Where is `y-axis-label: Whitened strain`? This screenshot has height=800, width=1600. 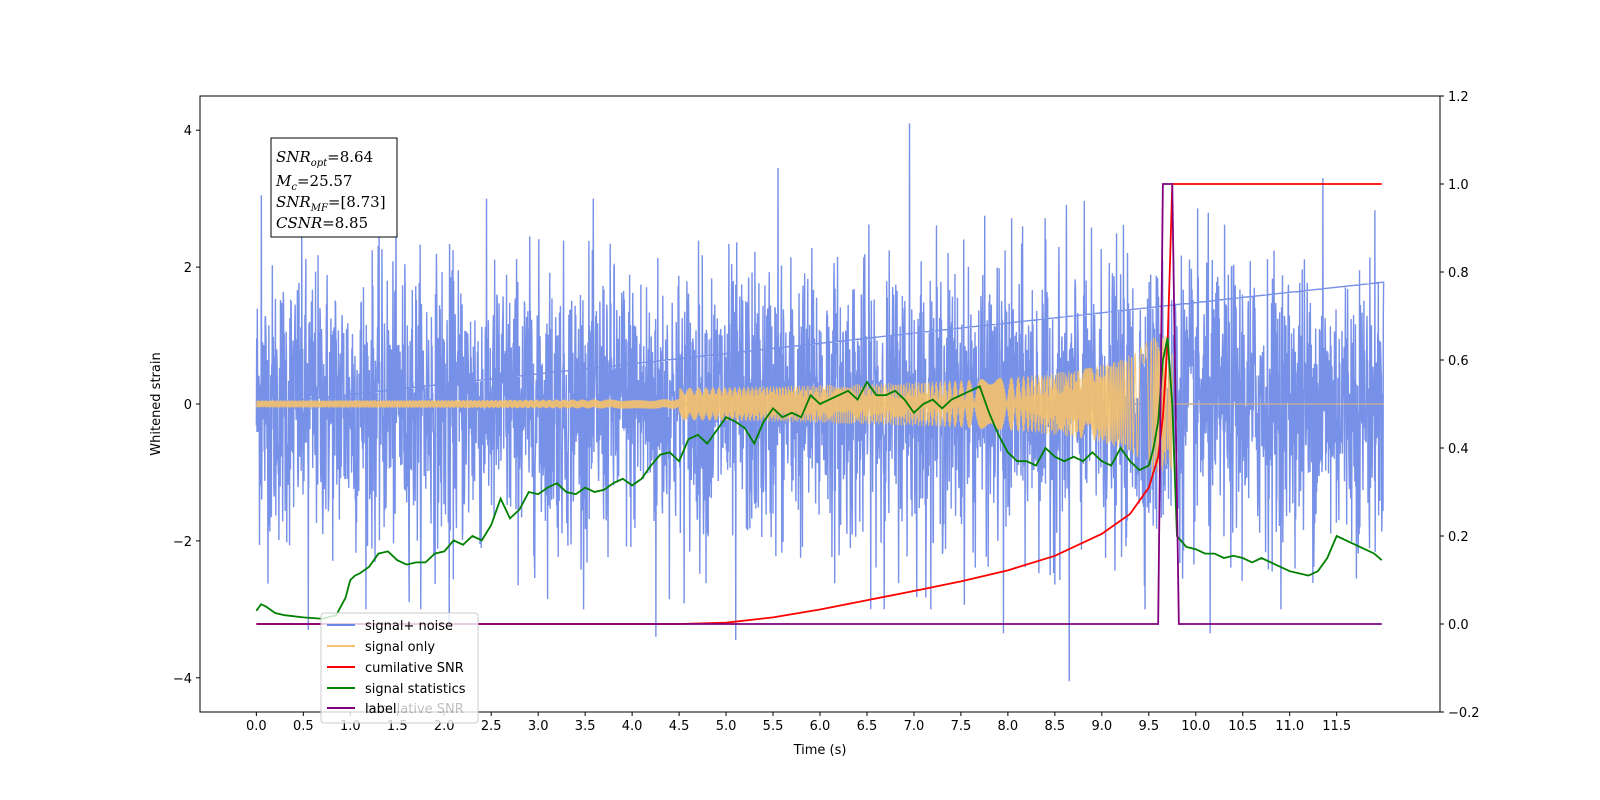
y-axis-label: Whitened strain is located at coordinates (156, 403).